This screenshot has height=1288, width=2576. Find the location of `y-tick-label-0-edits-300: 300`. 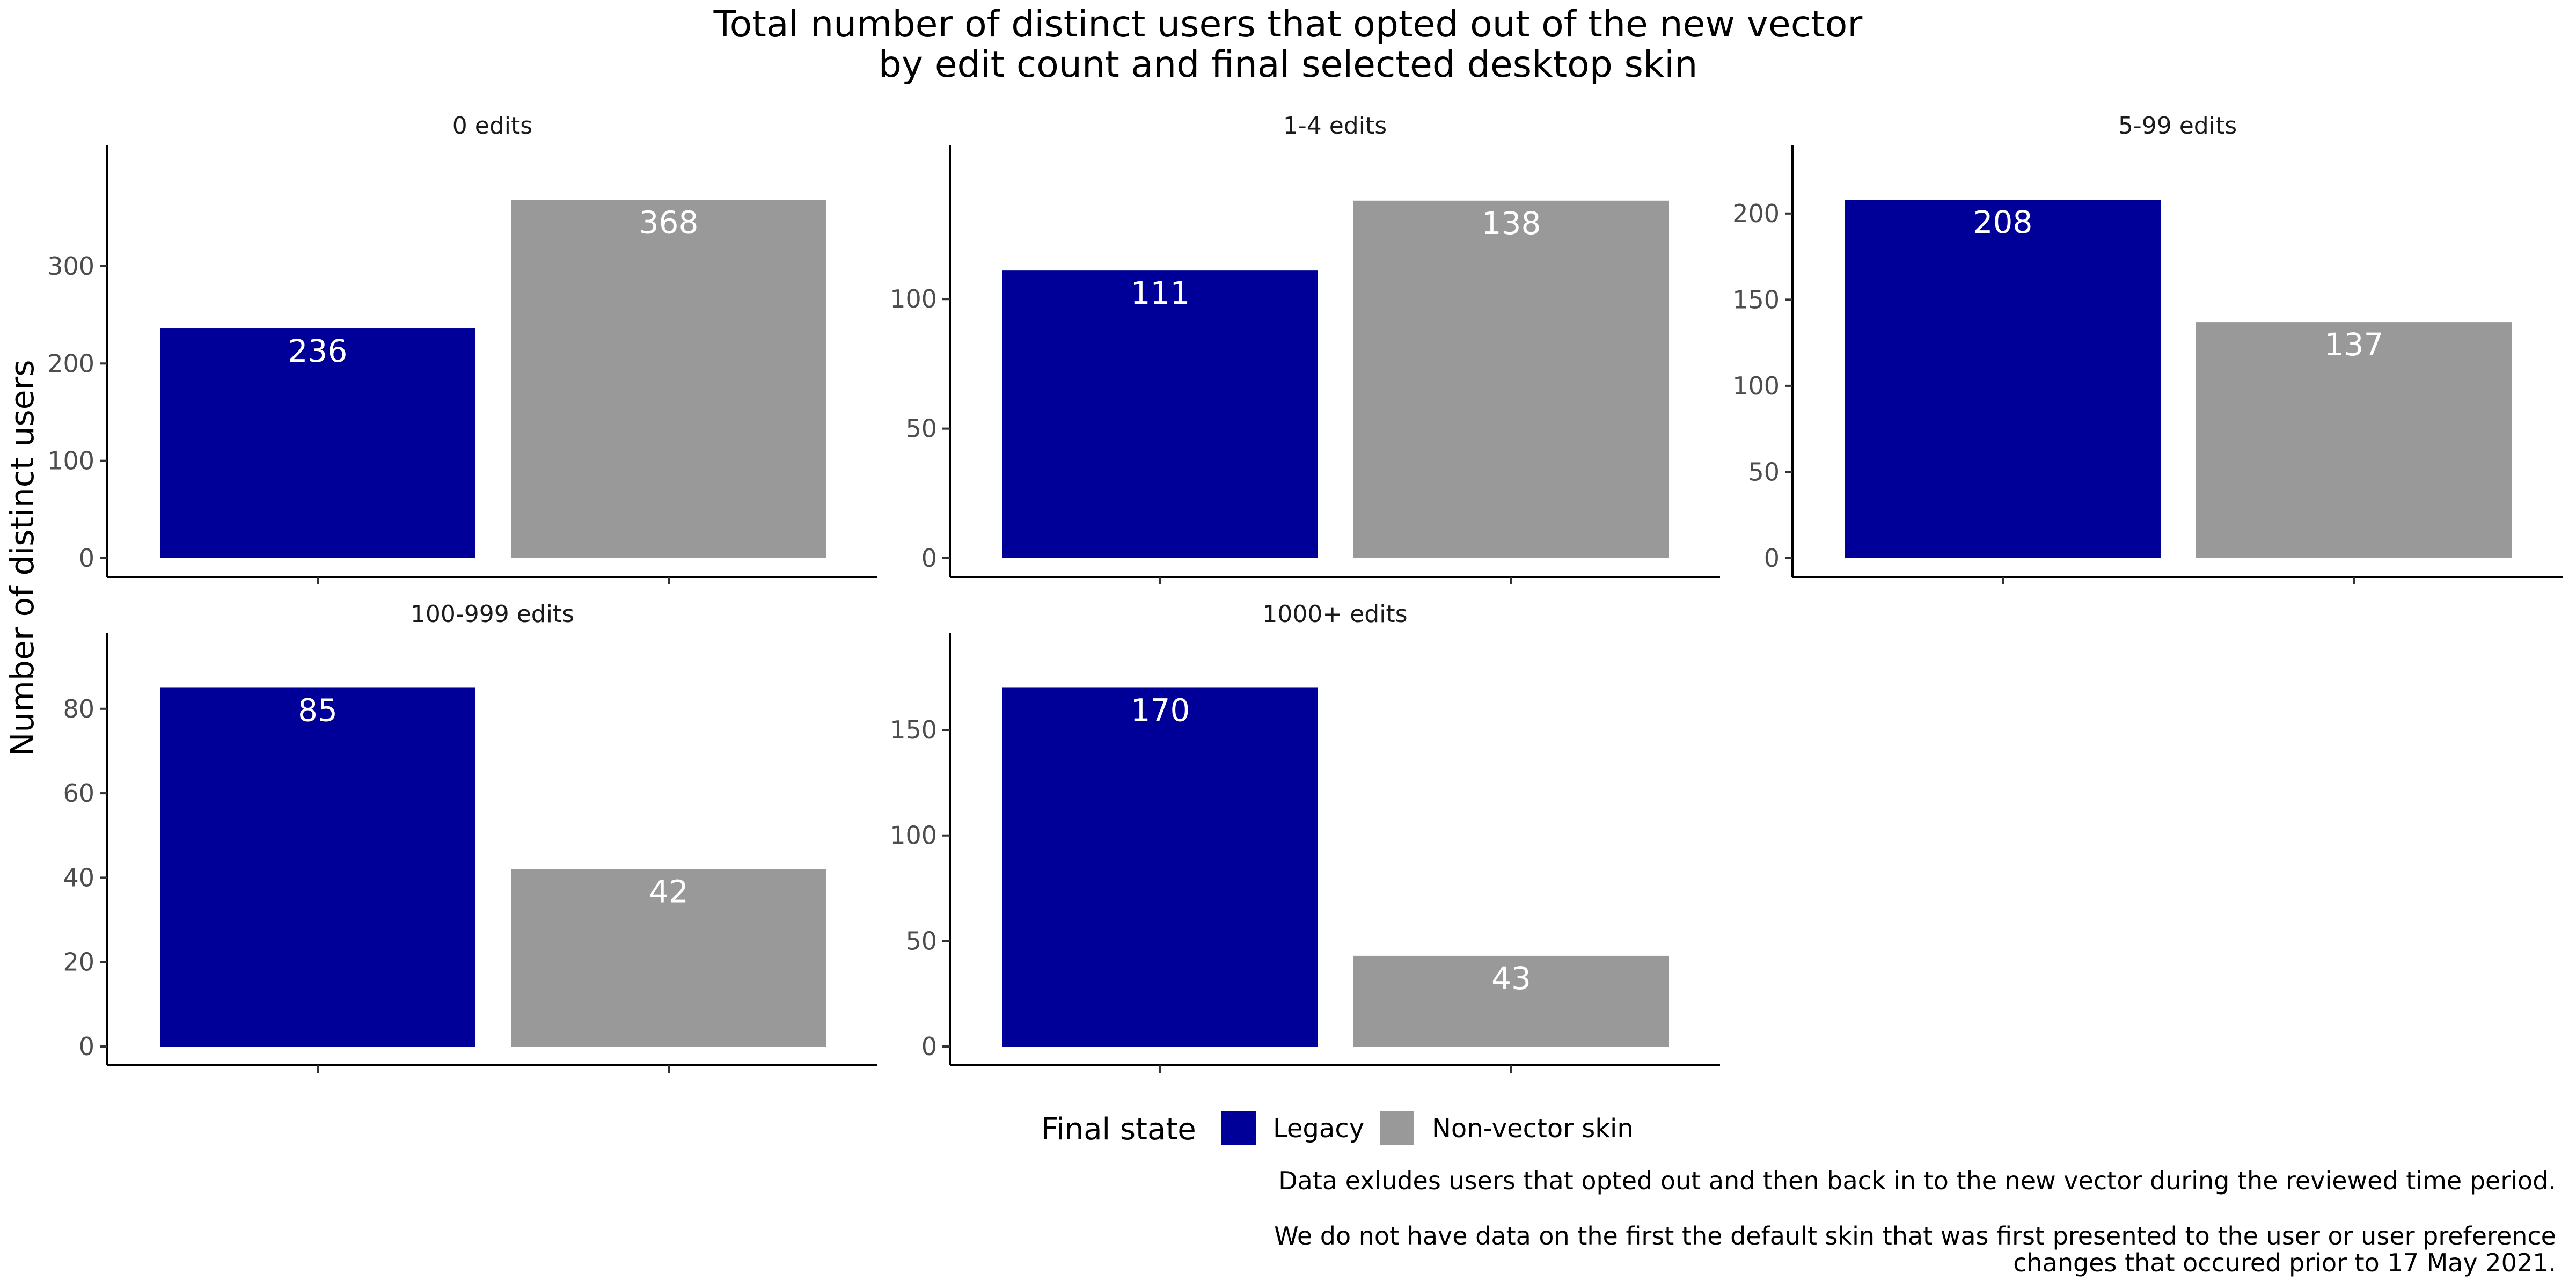

y-tick-label-0-edits-300: 300 is located at coordinates (70, 266).